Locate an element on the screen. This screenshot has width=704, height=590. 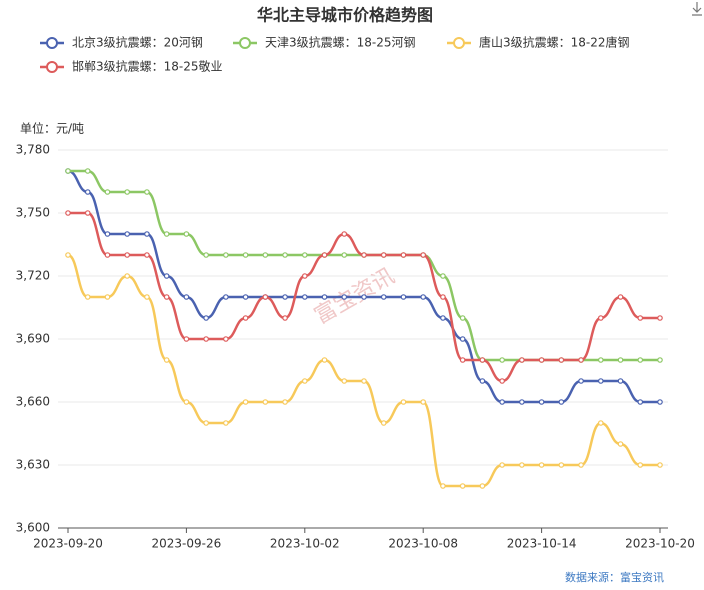
legend-label: 北京3级抗震螺：20河钢 is located at coordinates (137, 42).